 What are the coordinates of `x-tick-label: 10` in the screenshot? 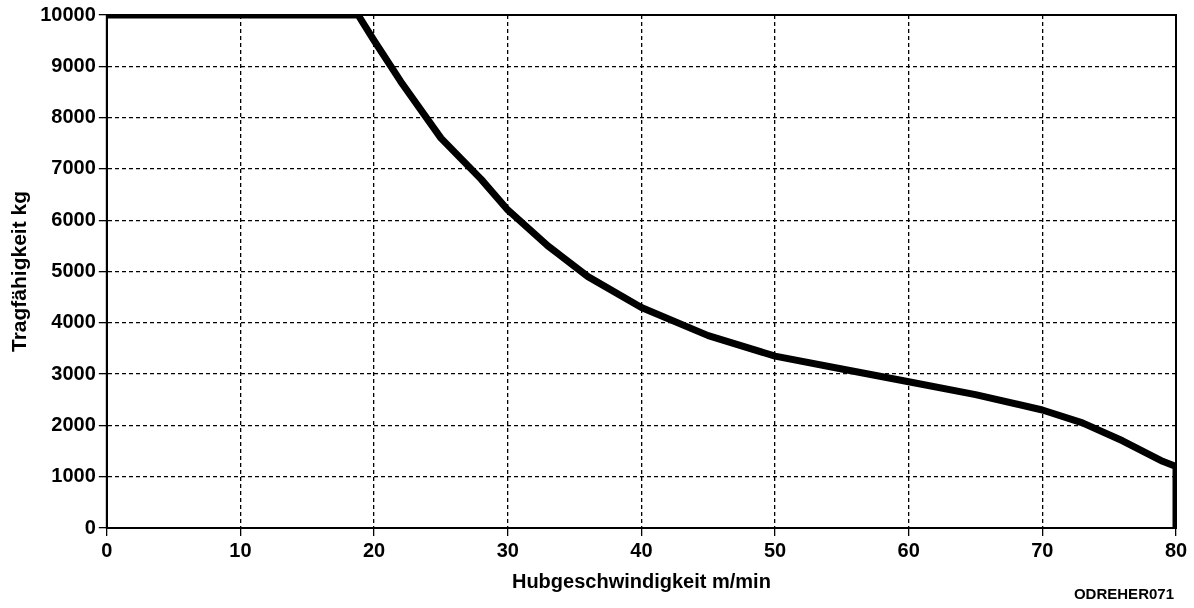 It's located at (240, 549).